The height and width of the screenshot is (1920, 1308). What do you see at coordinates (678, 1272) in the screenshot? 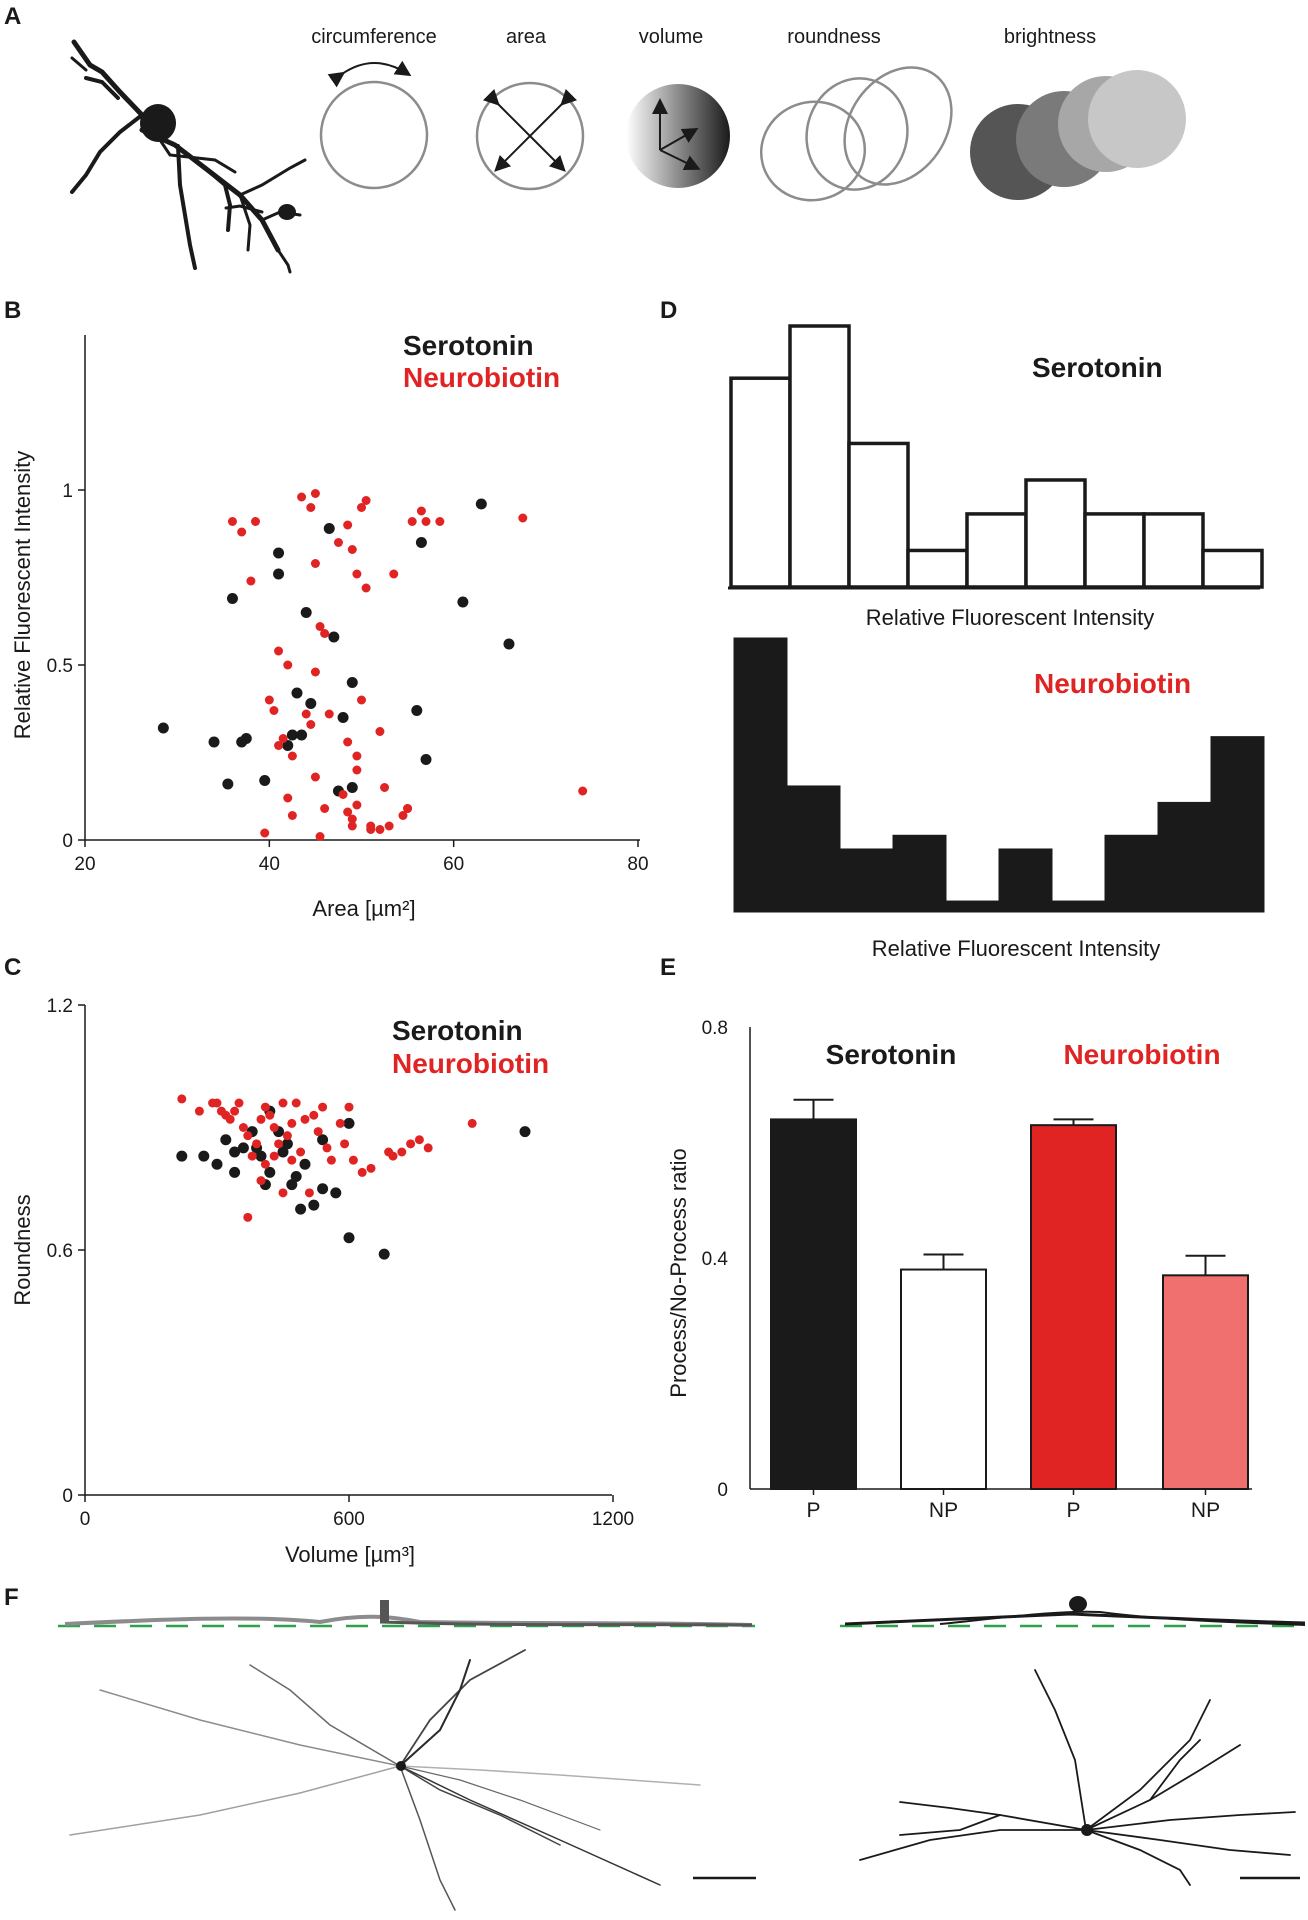
I see `e-y-label: Process/No-Process ratio` at bounding box center [678, 1272].